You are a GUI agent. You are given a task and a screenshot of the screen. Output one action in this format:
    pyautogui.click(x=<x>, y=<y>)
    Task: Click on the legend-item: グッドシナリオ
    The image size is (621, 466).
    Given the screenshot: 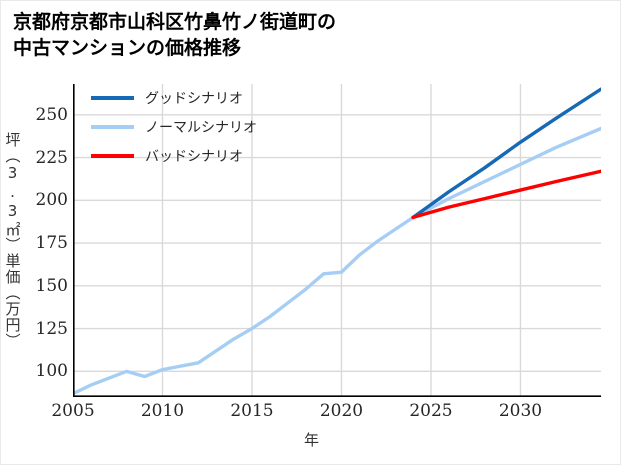 What is the action you would take?
    pyautogui.click(x=174, y=98)
    